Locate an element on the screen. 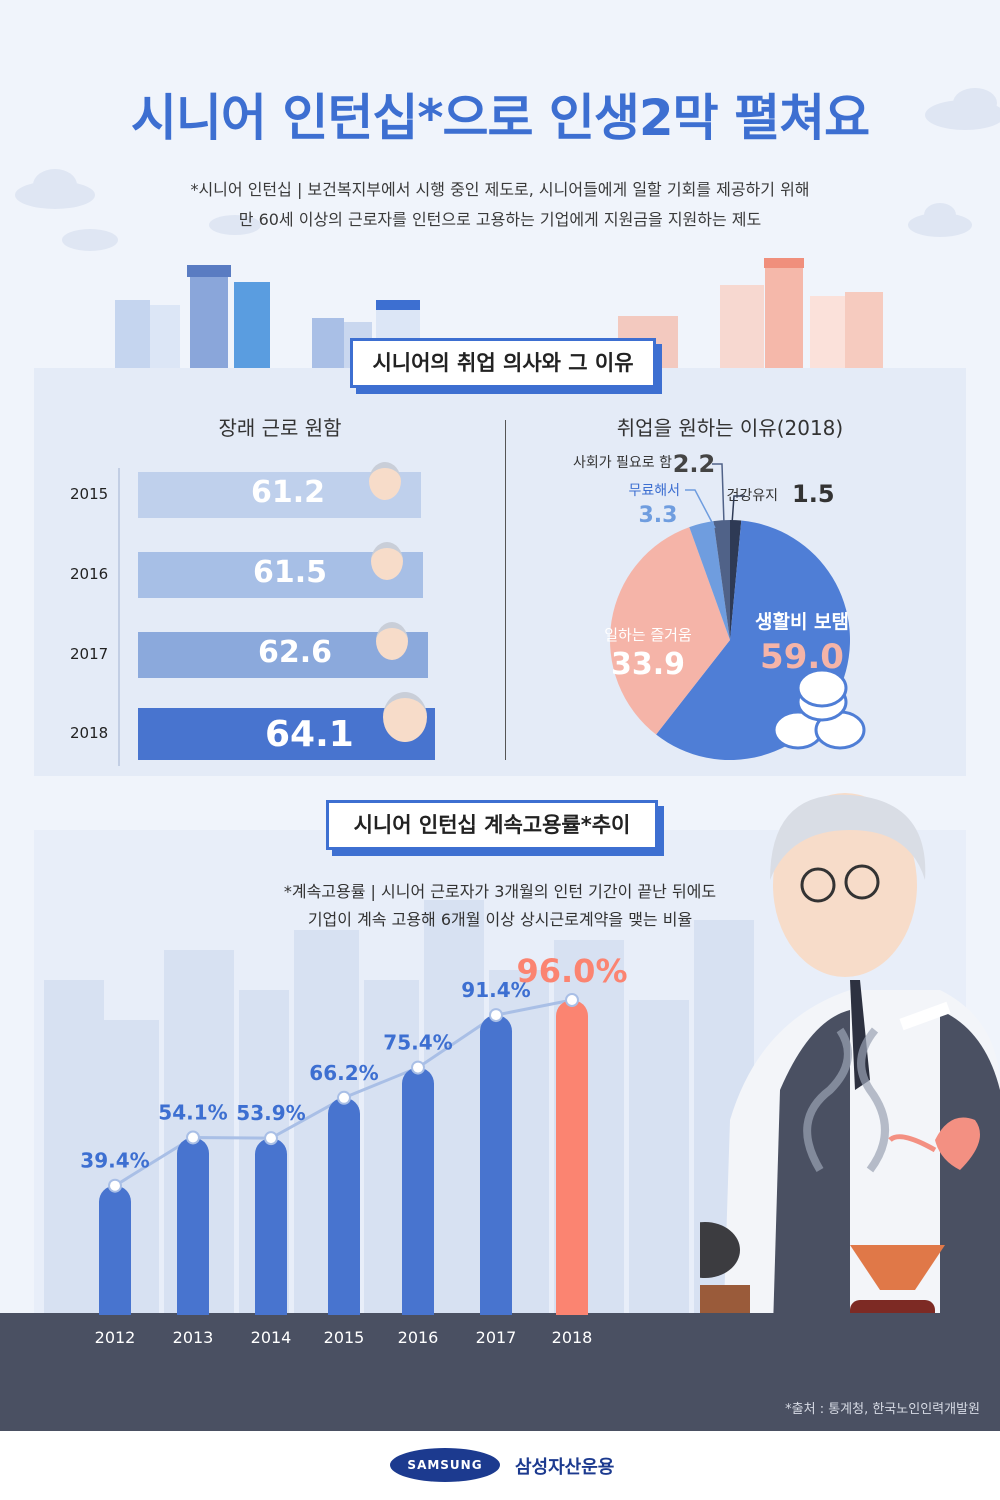 This screenshot has width=1000, height=1500. pie-chart-title: 취업을 원하는 이유(2018) is located at coordinates (730, 428).